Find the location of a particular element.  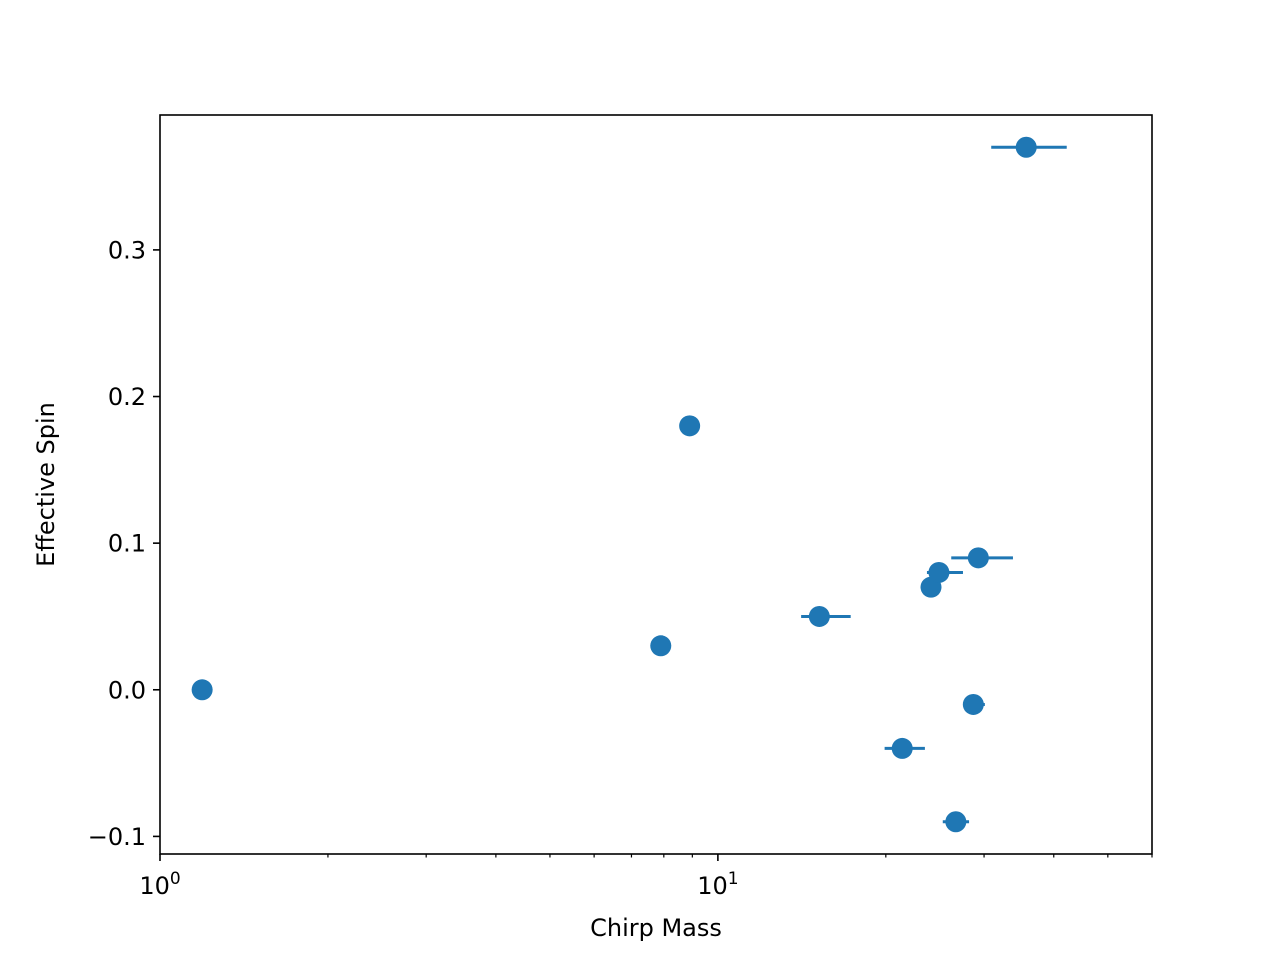

y-tick-label: −0.1 is located at coordinates (117, 837).